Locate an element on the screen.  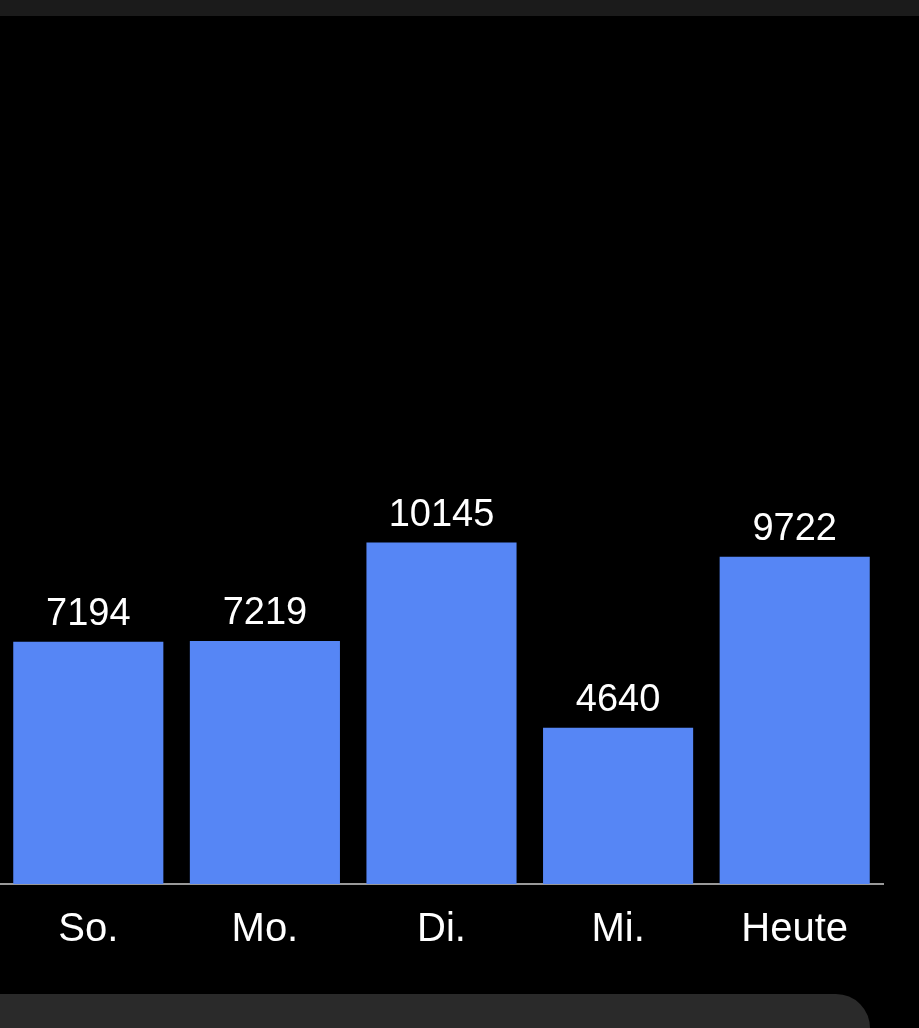
x-tick-label: So. is located at coordinates (88, 927).